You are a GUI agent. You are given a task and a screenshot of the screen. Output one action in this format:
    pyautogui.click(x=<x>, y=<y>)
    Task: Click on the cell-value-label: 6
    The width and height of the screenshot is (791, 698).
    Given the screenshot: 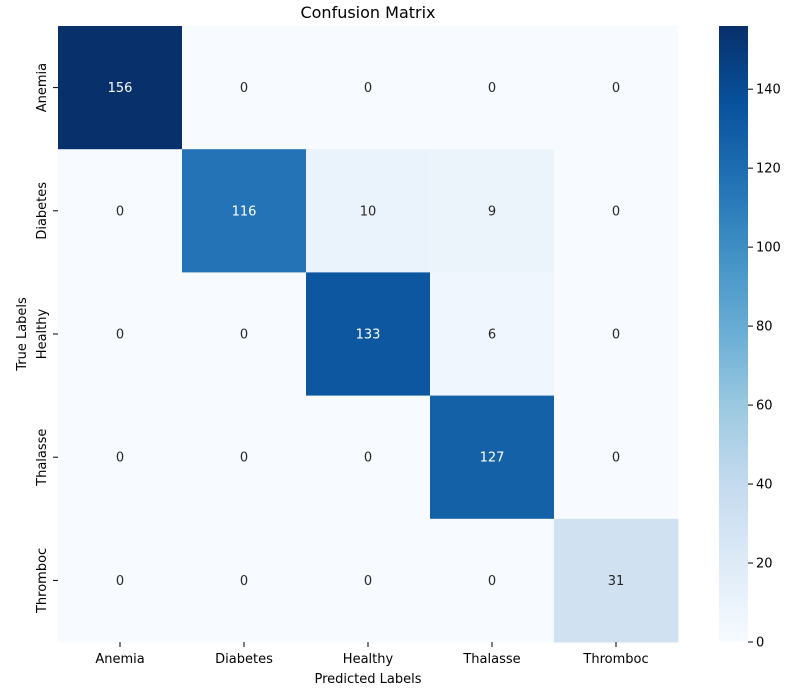 What is the action you would take?
    pyautogui.click(x=492, y=335)
    